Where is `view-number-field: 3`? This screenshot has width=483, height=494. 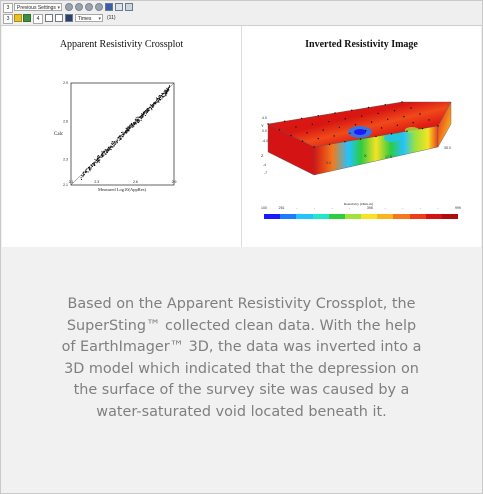
view-number-field: 3 is located at coordinates (8, 8).